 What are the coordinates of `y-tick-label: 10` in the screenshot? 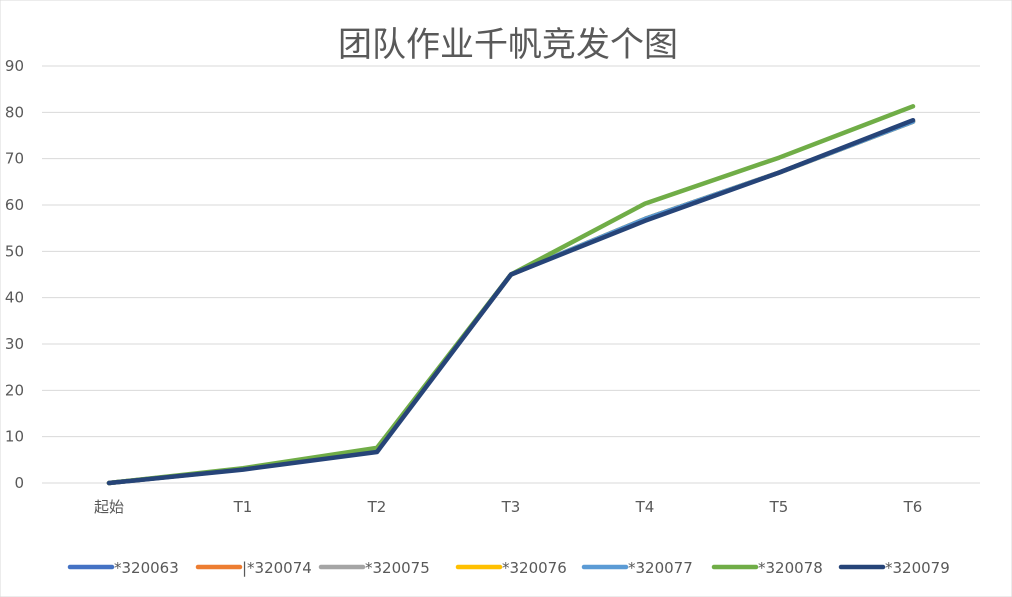 It's located at (14, 437).